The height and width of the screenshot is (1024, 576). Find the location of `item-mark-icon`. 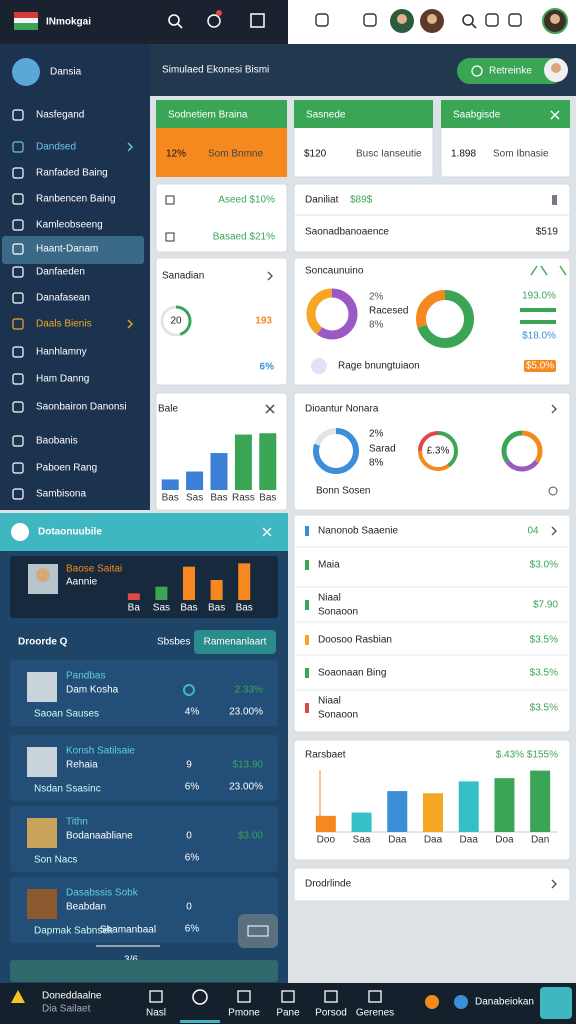

item-mark-icon is located at coordinates (189, 690).